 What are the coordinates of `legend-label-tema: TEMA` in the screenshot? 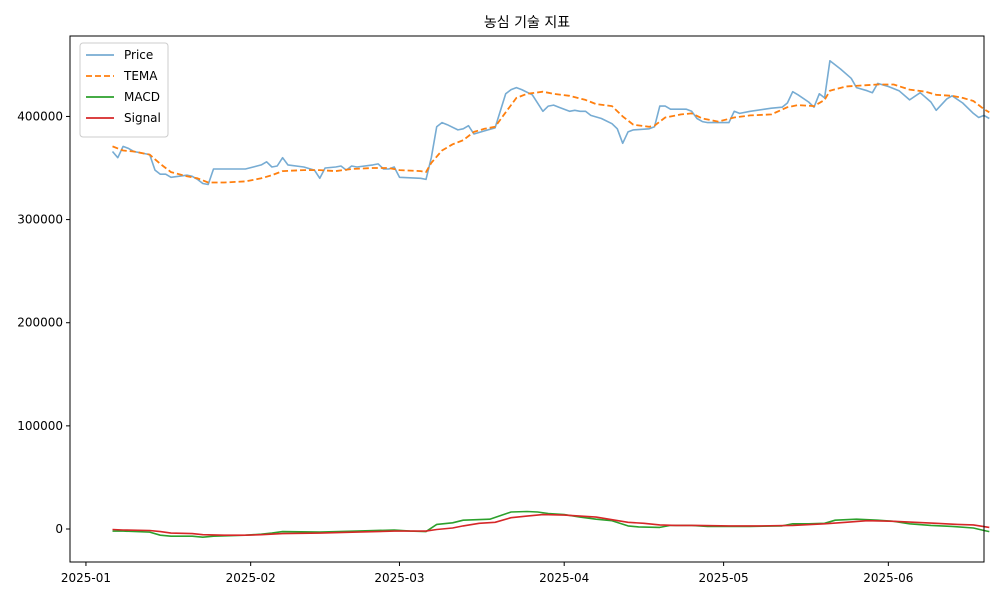 It's located at (140, 76).